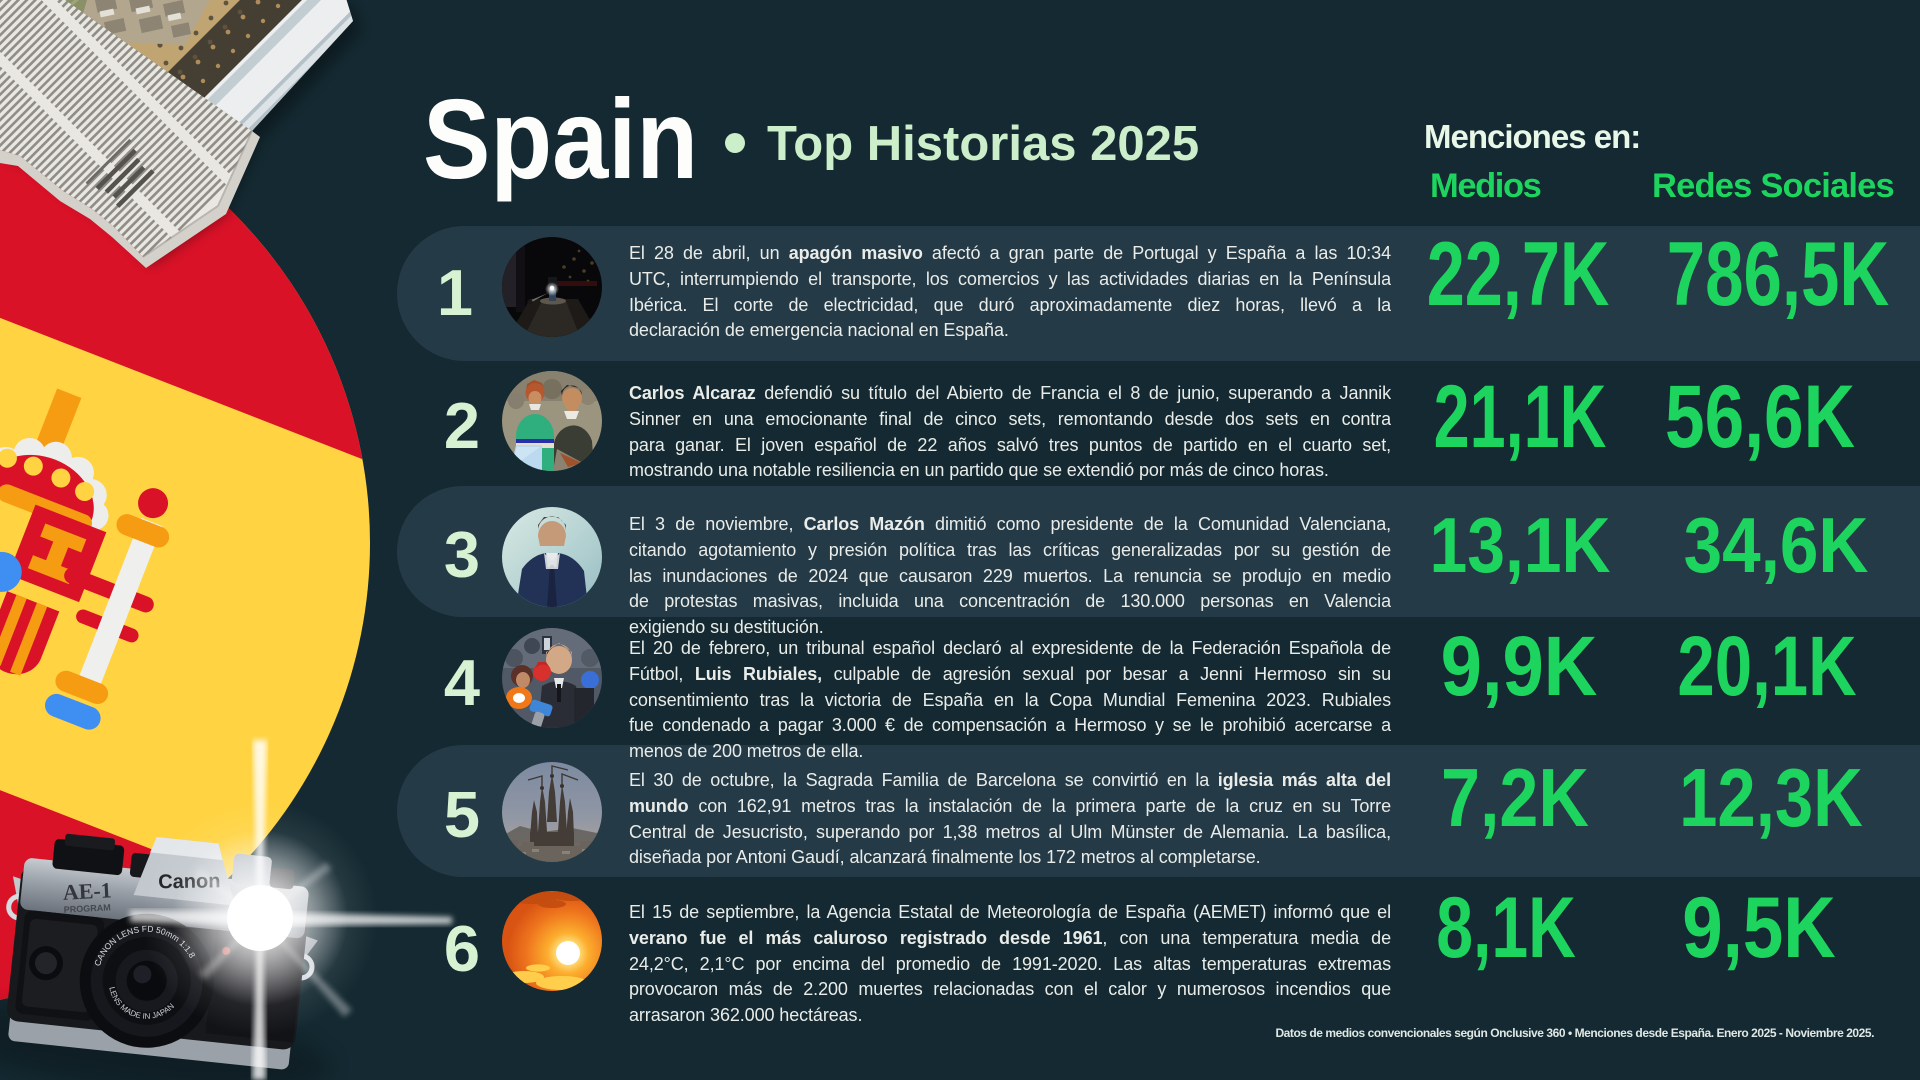 The height and width of the screenshot is (1080, 1920). Describe the element at coordinates (87, 891) in the screenshot. I see `svg-text: AE-1` at that location.